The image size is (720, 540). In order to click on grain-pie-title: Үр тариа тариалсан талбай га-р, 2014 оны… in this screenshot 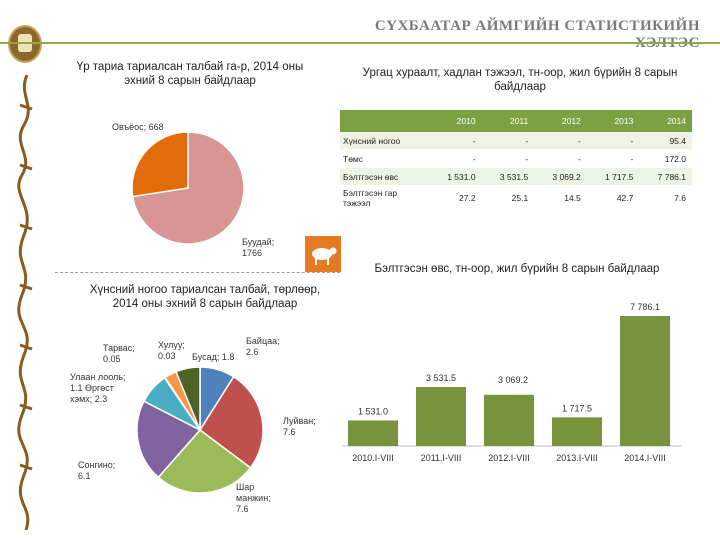, I will do `click(190, 74)`.